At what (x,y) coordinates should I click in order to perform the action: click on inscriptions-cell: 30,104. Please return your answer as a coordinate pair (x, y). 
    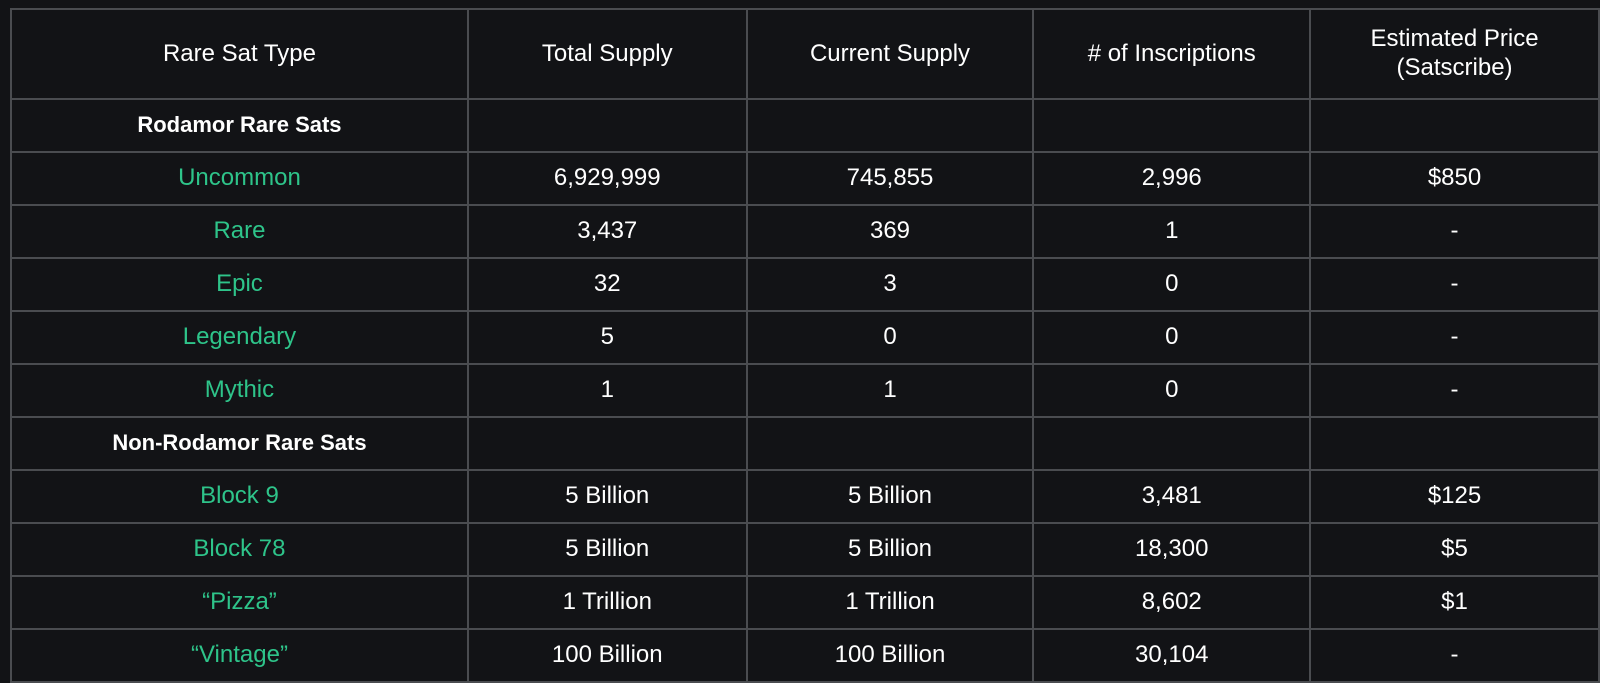
    Looking at the image, I should click on (1172, 655).